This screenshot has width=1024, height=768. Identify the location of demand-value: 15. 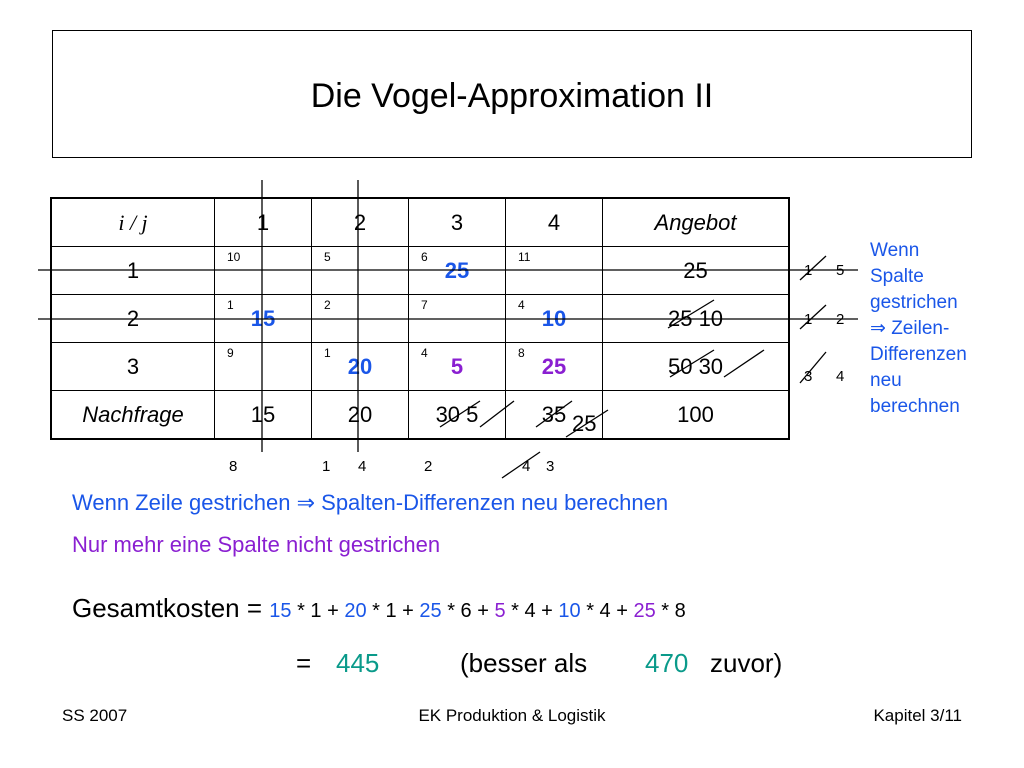
(263, 415).